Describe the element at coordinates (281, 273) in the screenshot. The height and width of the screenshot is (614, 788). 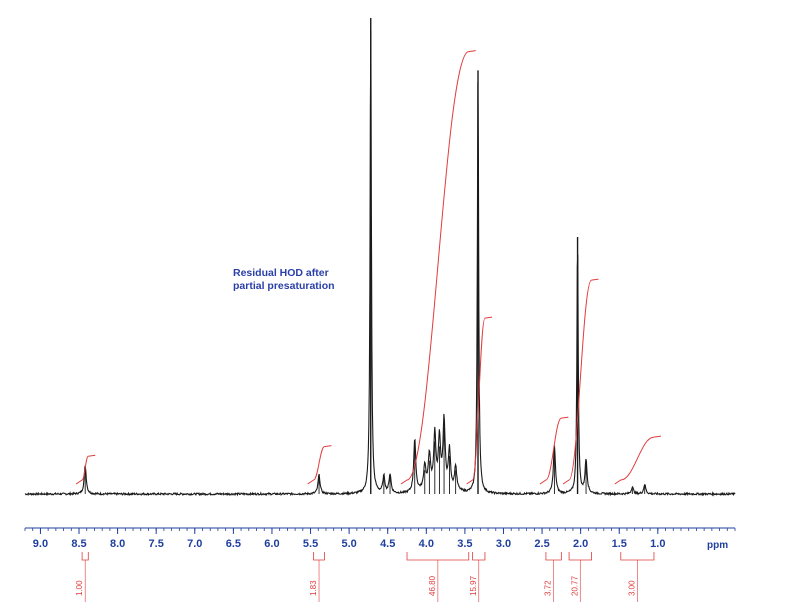
I see `annotation-line-1: Residual HOD after` at that location.